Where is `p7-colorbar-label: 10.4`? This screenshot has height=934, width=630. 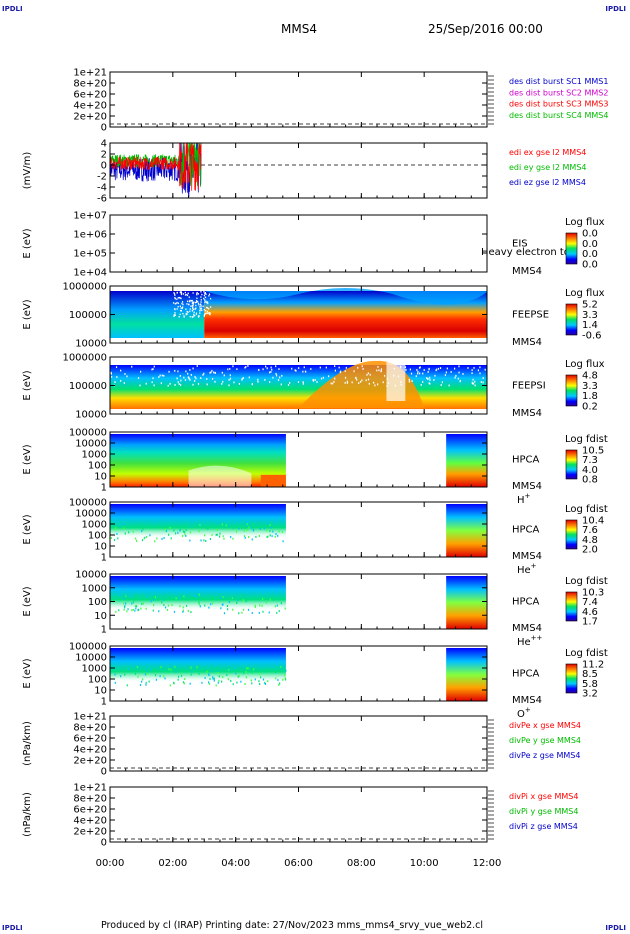
p7-colorbar-label: 10.4 is located at coordinates (593, 521).